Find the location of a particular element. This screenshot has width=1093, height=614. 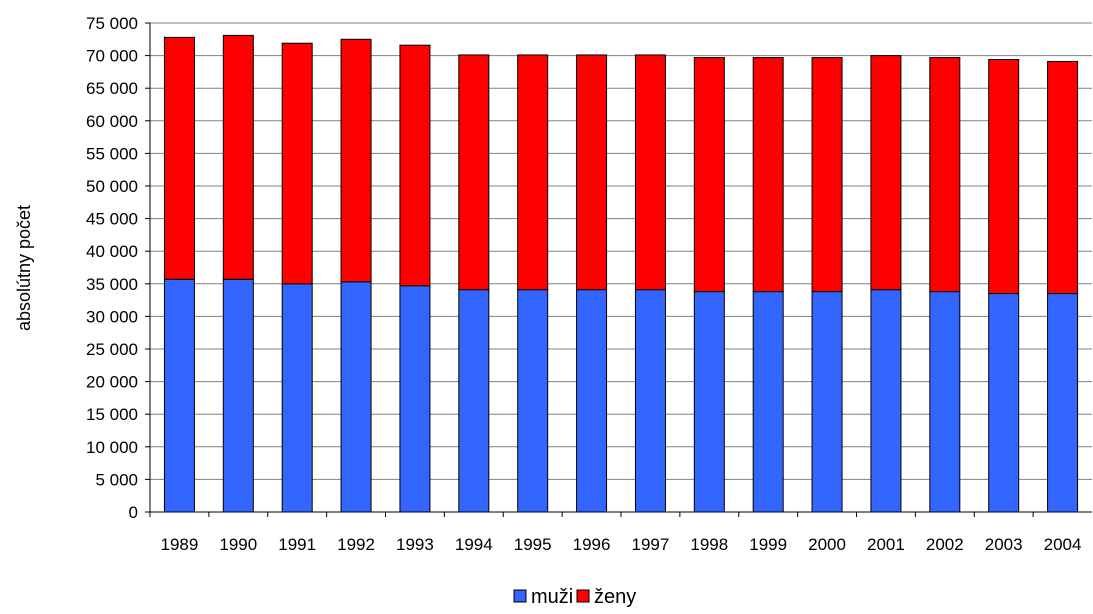

bar-muzi-1997 is located at coordinates (650, 401).